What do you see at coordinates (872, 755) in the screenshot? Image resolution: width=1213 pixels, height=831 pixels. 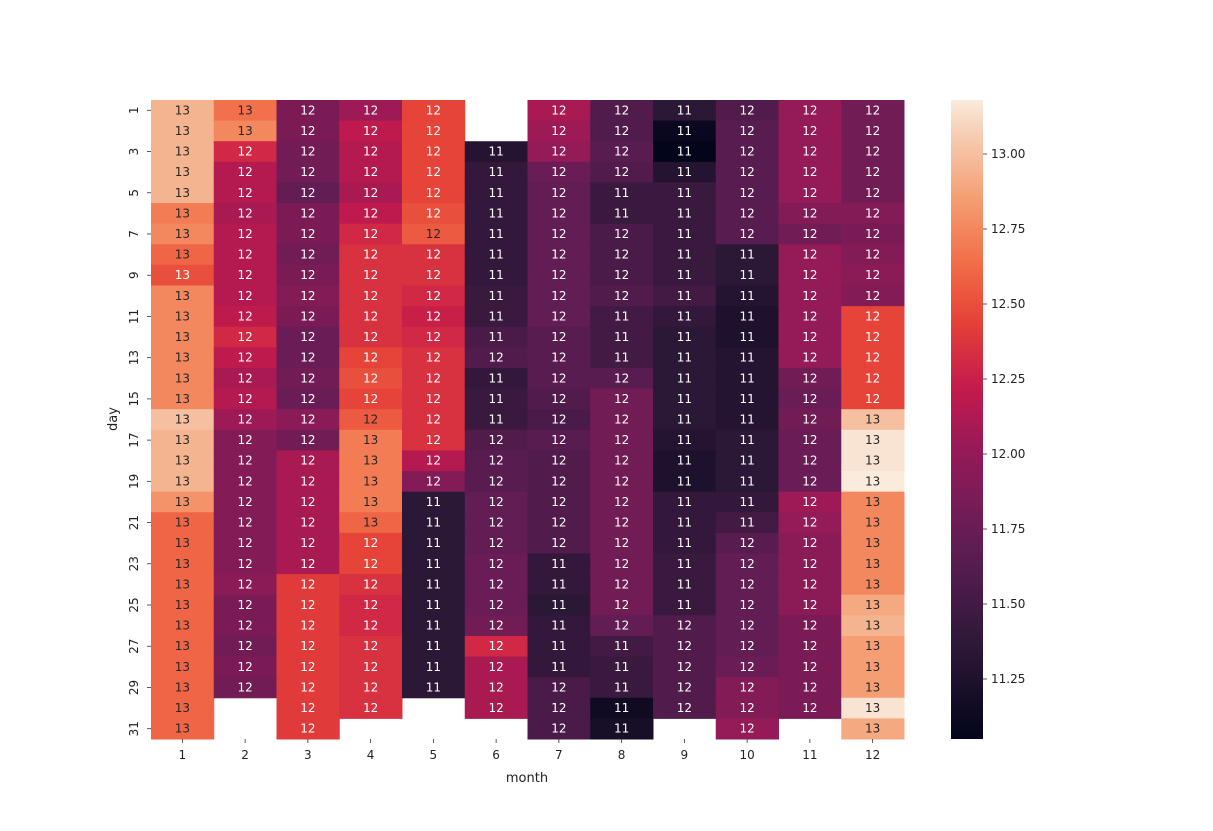 I see `x-tick-label: 12` at bounding box center [872, 755].